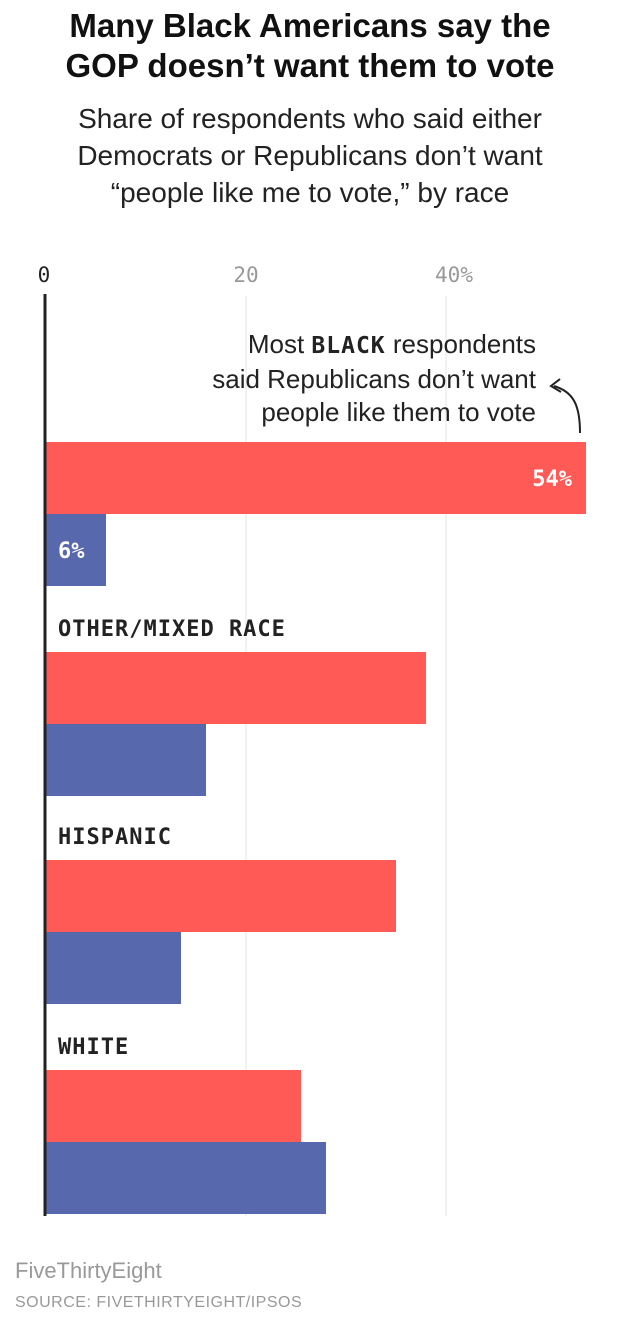 The image size is (620, 1342). Describe the element at coordinates (113, 968) in the screenshot. I see `bar-democrats-hispanic` at that location.